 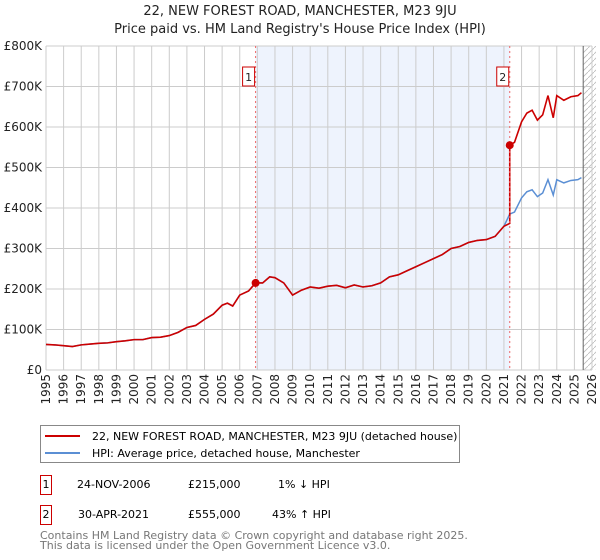 What do you see at coordinates (301, 514) in the screenshot?
I see `transaction-hpi: 43% ↑ HPI` at bounding box center [301, 514].